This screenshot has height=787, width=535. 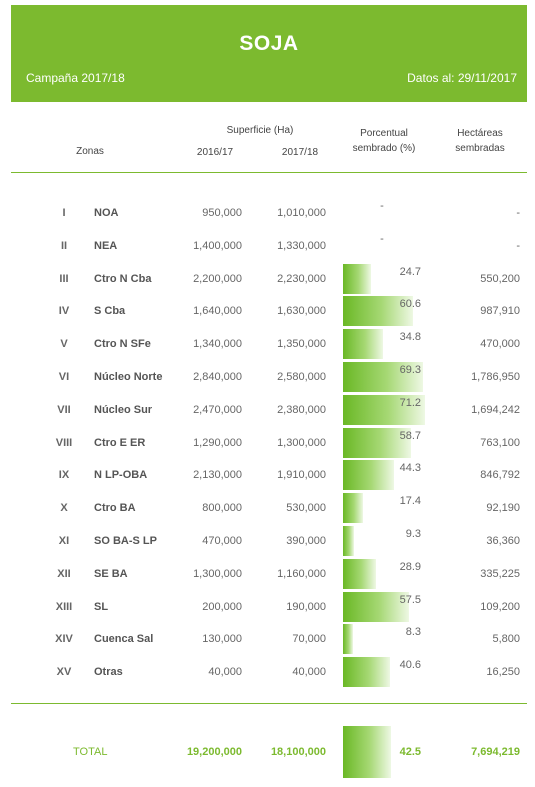 What do you see at coordinates (506, 639) in the screenshot?
I see `hectares-sown: 5,800` at bounding box center [506, 639].